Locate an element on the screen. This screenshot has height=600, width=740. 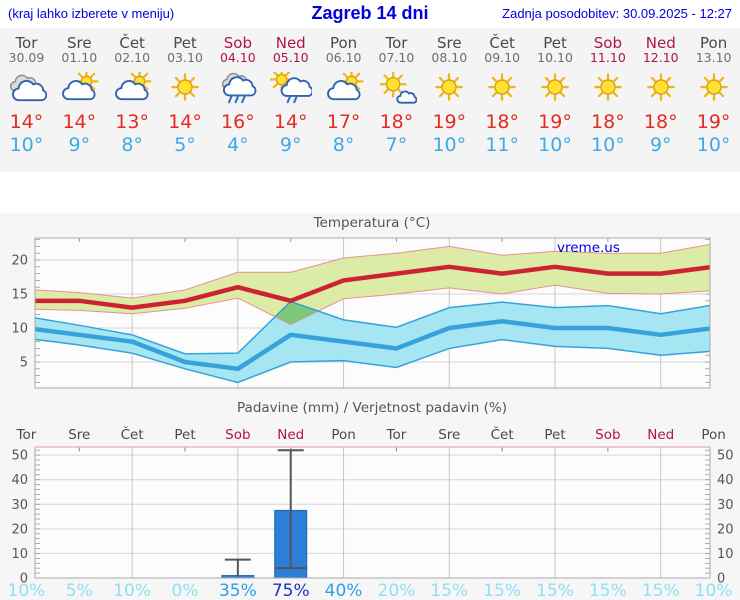
forecast-day: Čet 09.10 18° 11° is located at coordinates (502, 100).